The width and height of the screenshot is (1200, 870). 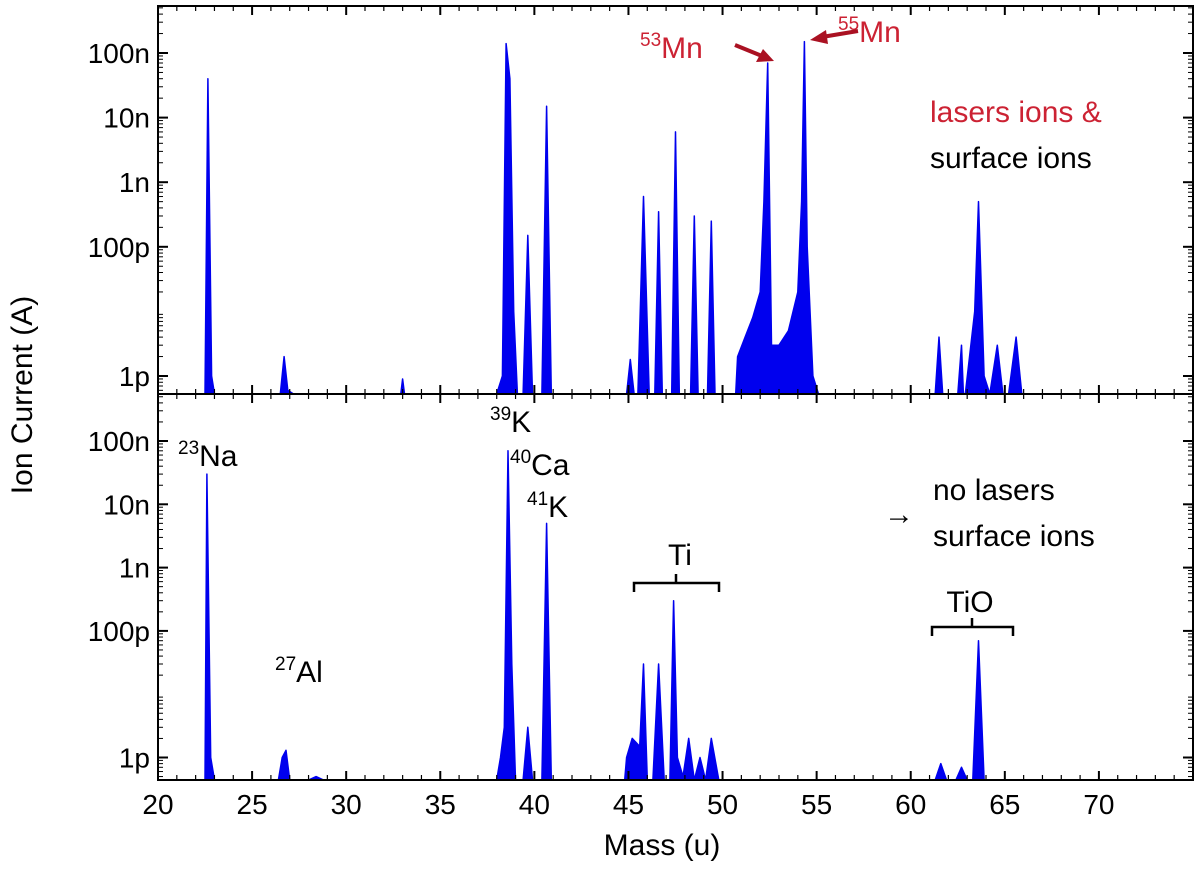 I want to click on top-annotation-line2: surface ions, so click(x=1011, y=158).